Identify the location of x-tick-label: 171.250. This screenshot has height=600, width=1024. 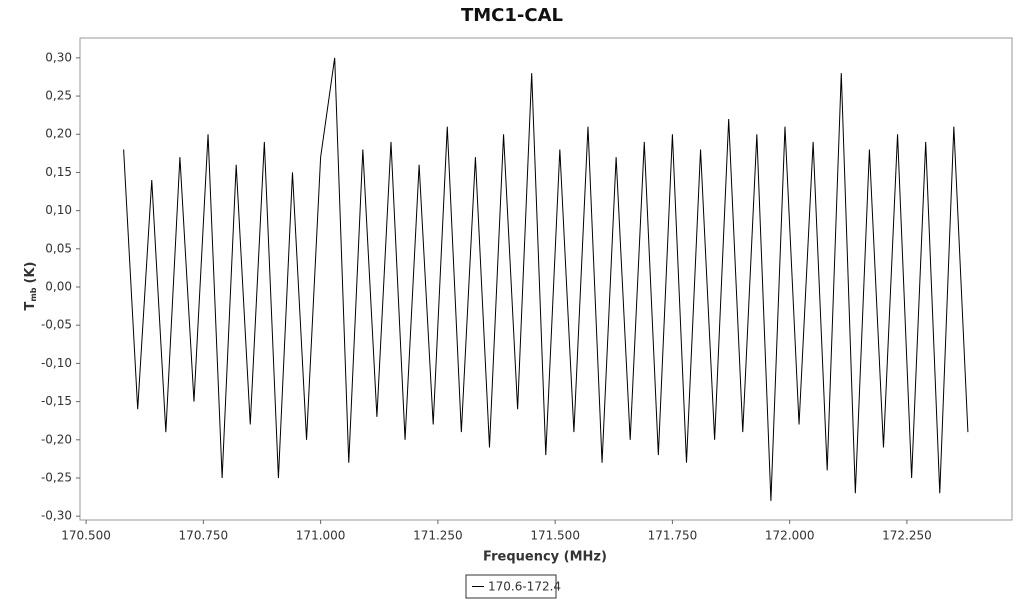
(438, 536).